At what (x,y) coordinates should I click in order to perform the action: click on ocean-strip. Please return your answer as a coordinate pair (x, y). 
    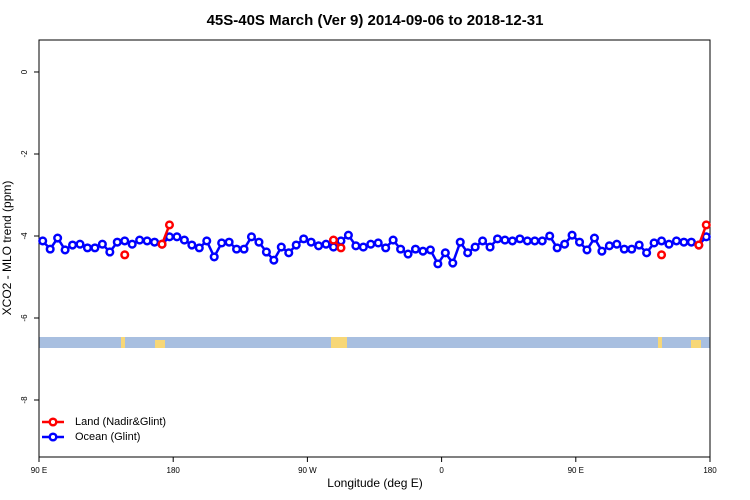
    Looking at the image, I should click on (374, 342).